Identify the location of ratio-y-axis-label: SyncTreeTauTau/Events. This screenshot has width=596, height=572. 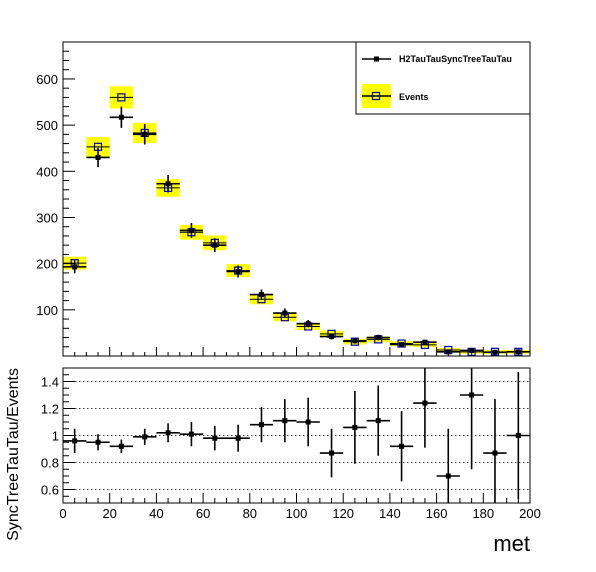
(13, 454).